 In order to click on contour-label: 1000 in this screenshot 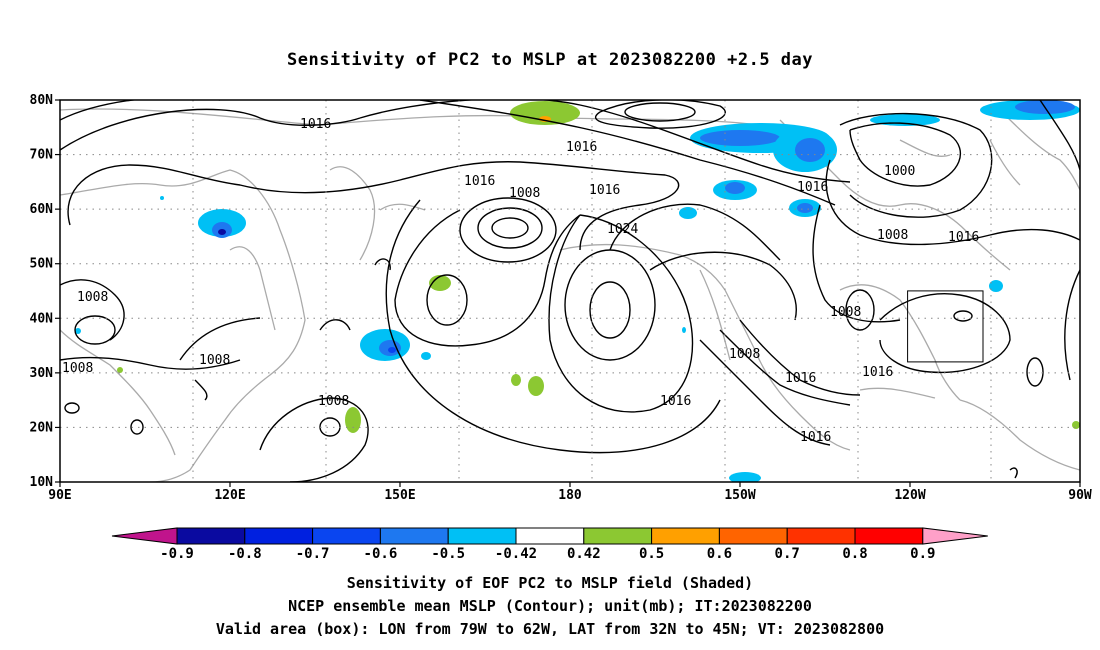, I will do `click(899, 171)`.